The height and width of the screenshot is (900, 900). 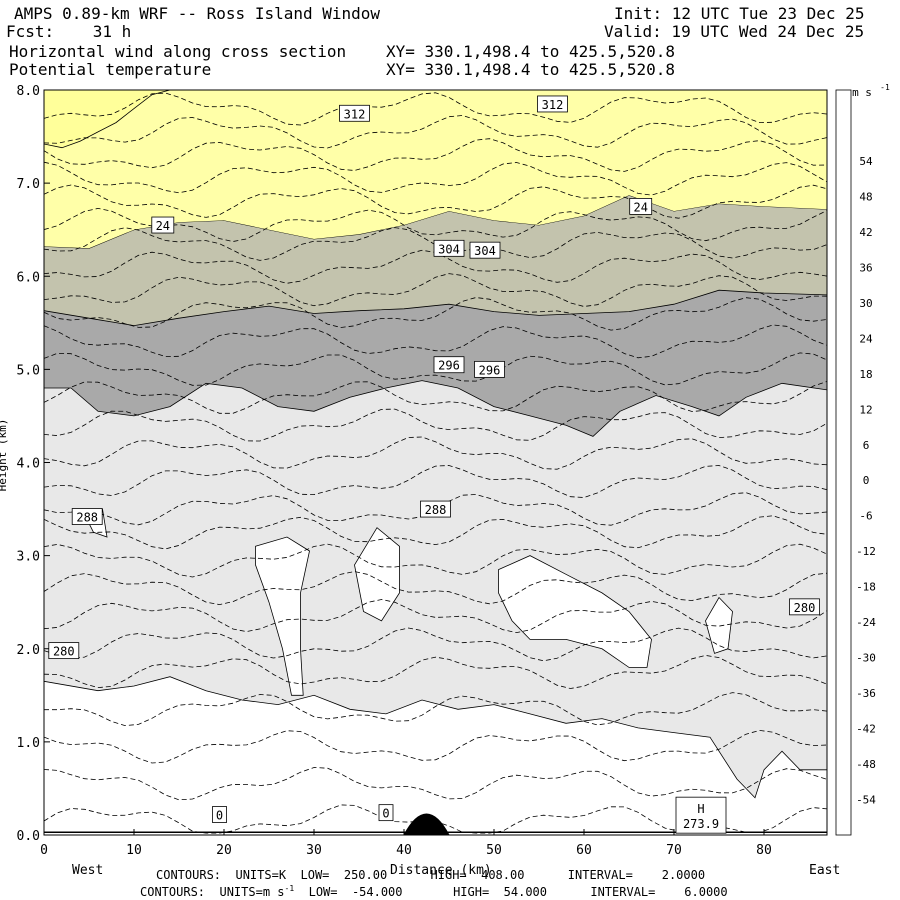 What do you see at coordinates (866, 800) in the screenshot?
I see `colorbar-tick-19: -54` at bounding box center [866, 800].